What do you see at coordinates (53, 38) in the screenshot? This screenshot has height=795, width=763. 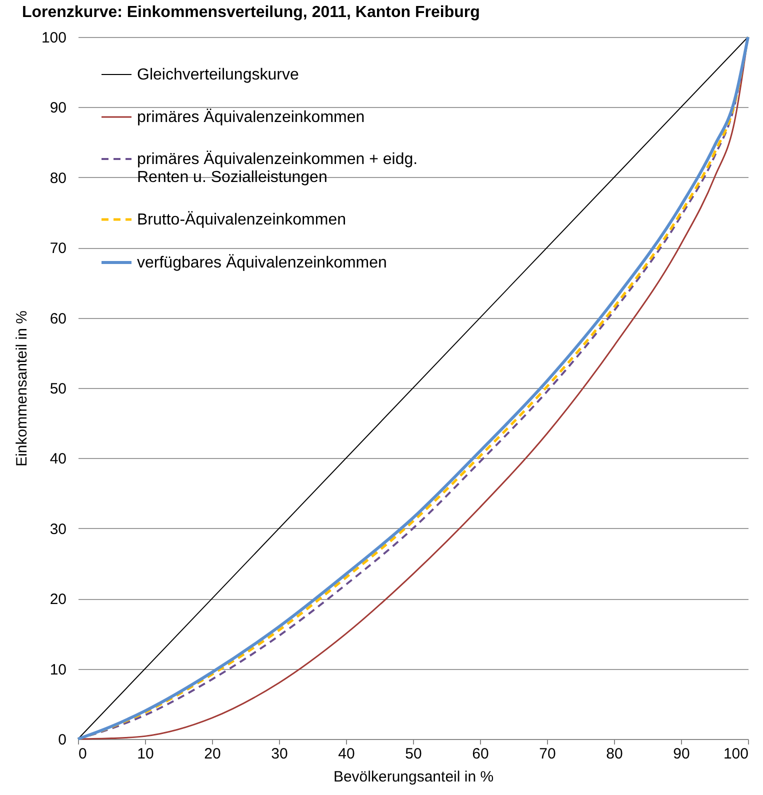 I see `y-tick-label: 100` at bounding box center [53, 38].